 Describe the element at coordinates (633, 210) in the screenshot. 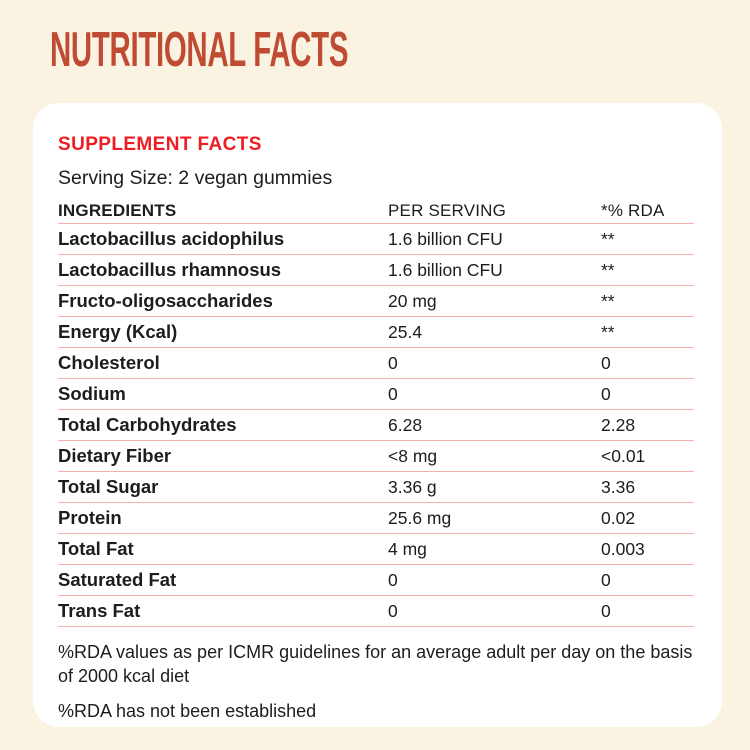

I see `column-header-rda: *% RDA` at that location.